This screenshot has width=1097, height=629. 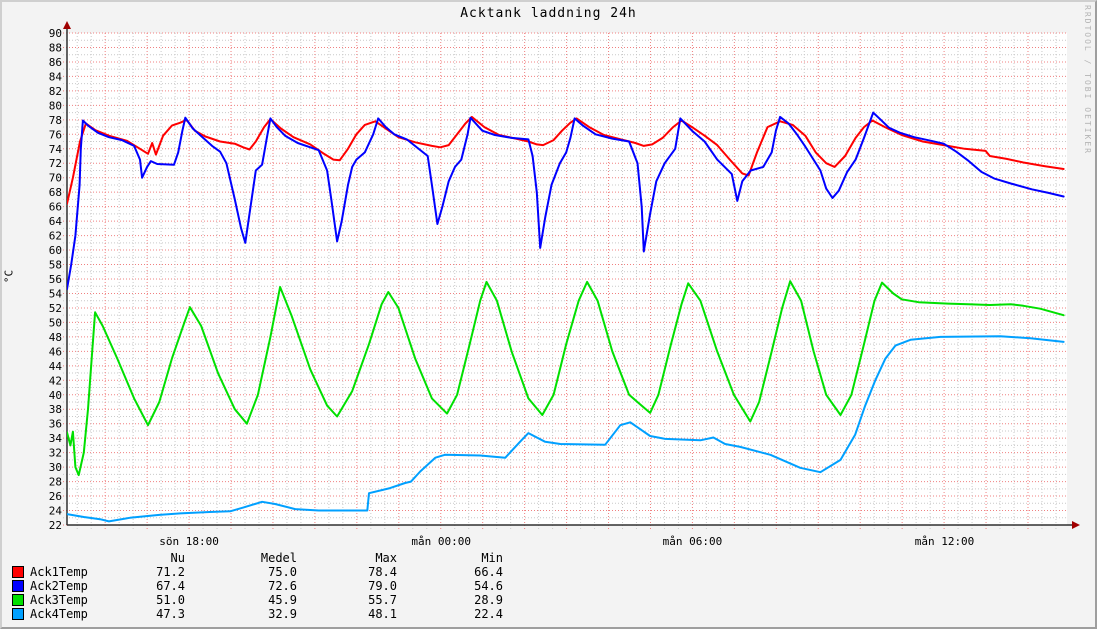 I want to click on y-tick-label: 72, so click(x=55, y=163).